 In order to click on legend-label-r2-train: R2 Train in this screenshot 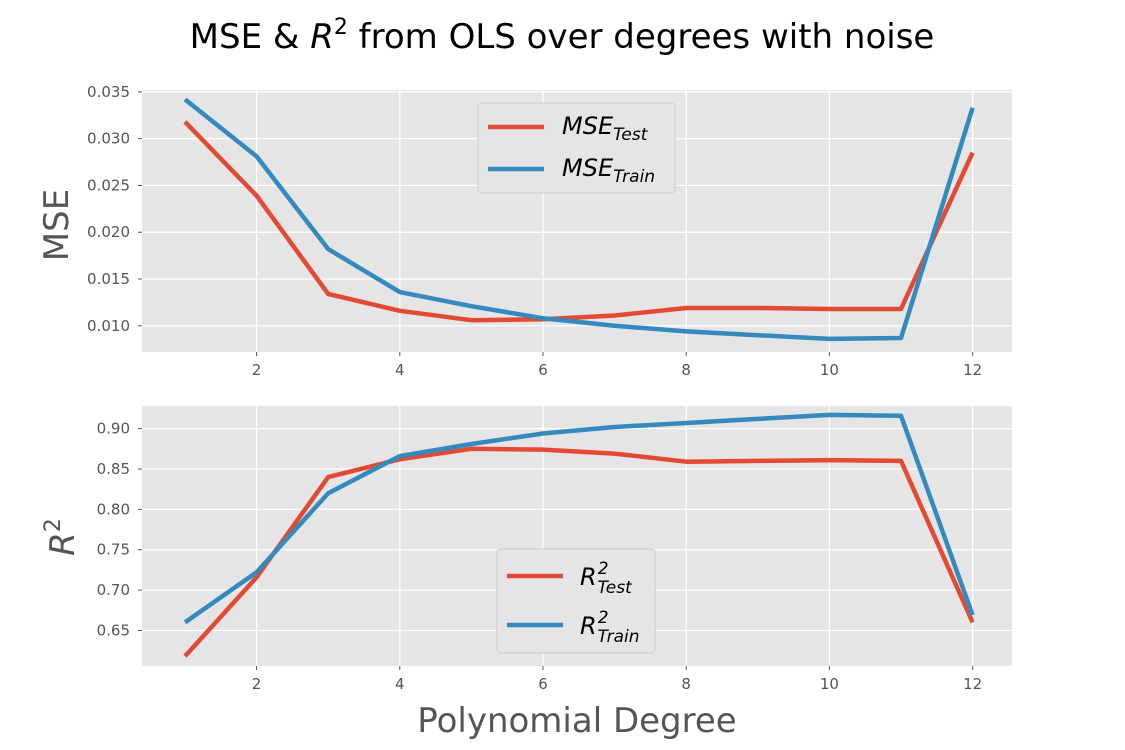, I will do `click(609, 627)`.